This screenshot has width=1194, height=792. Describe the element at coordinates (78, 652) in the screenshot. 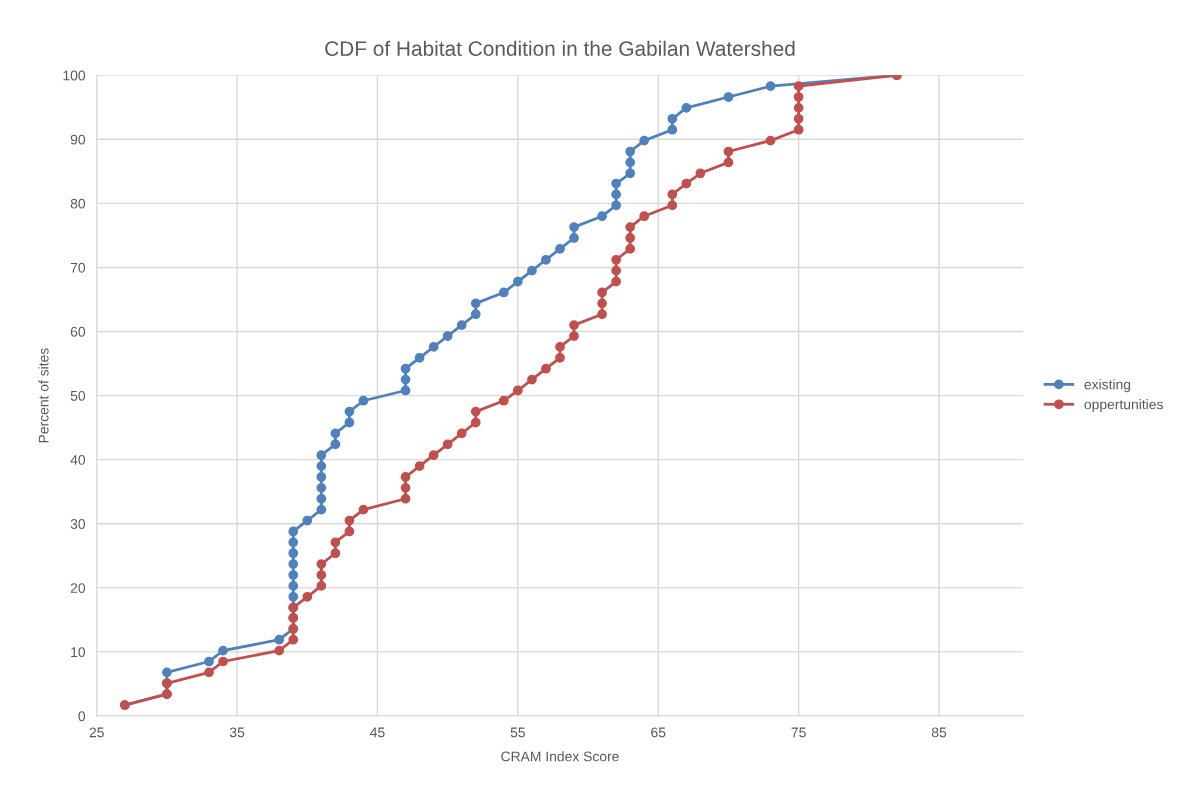

I see `y-tick-label: 10` at that location.